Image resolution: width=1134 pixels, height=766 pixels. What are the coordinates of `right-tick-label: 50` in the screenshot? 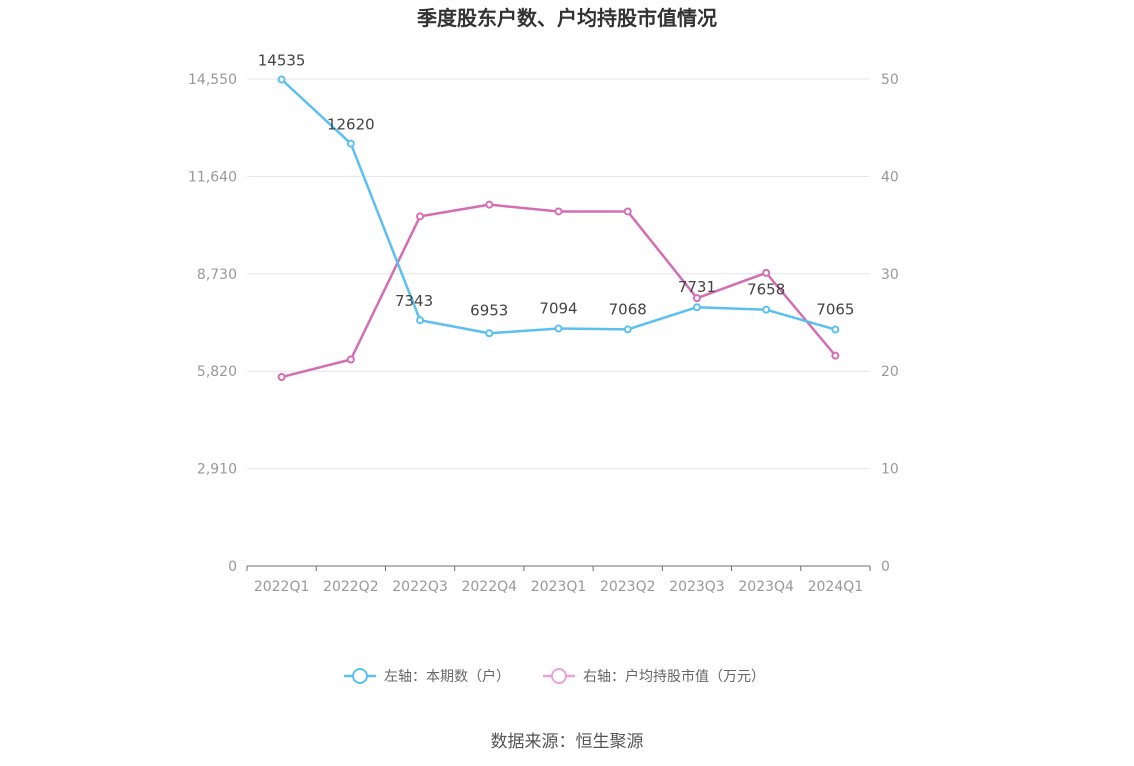 It's located at (890, 80).